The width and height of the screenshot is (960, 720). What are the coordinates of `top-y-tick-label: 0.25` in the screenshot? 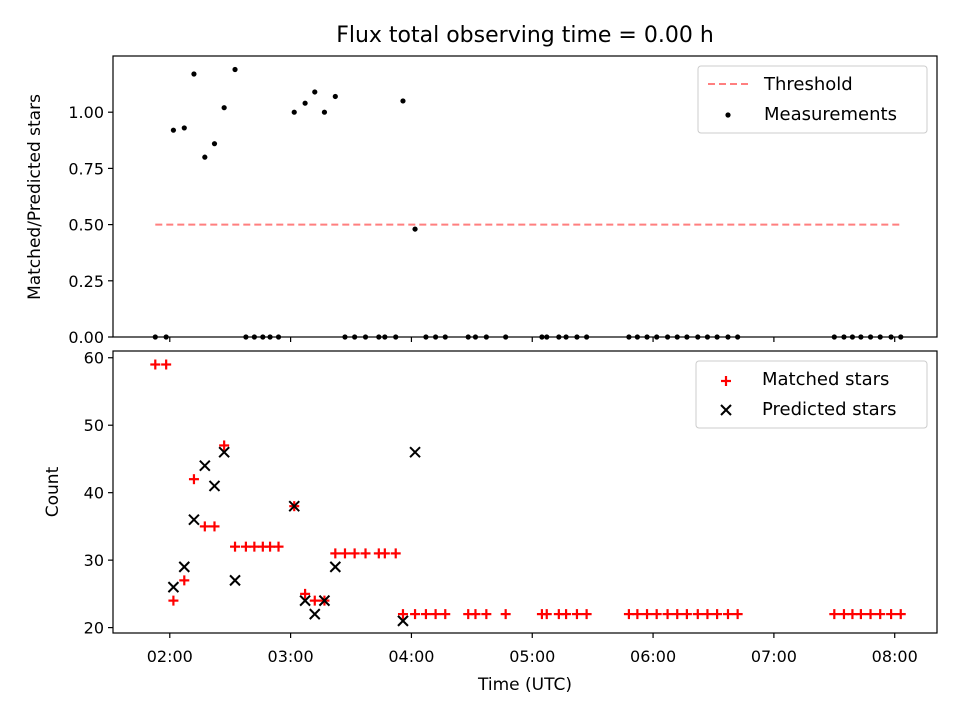 It's located at (86, 281).